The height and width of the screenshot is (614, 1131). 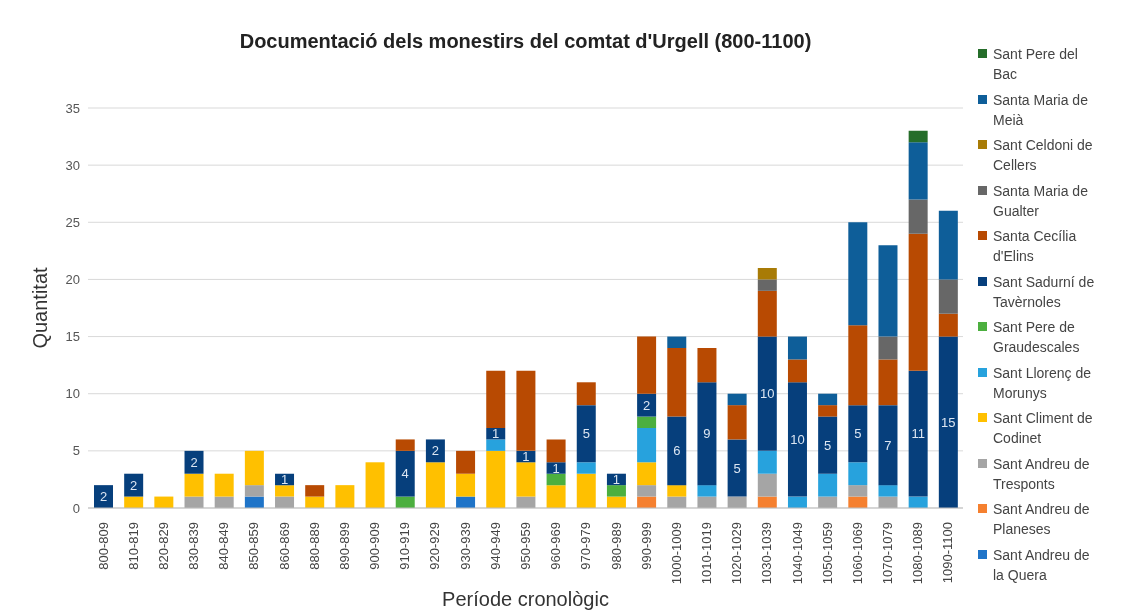 I want to click on chart-title: Documentació dels monestirs del comtat d'Urgell (800-1100), so click(x=525, y=41).